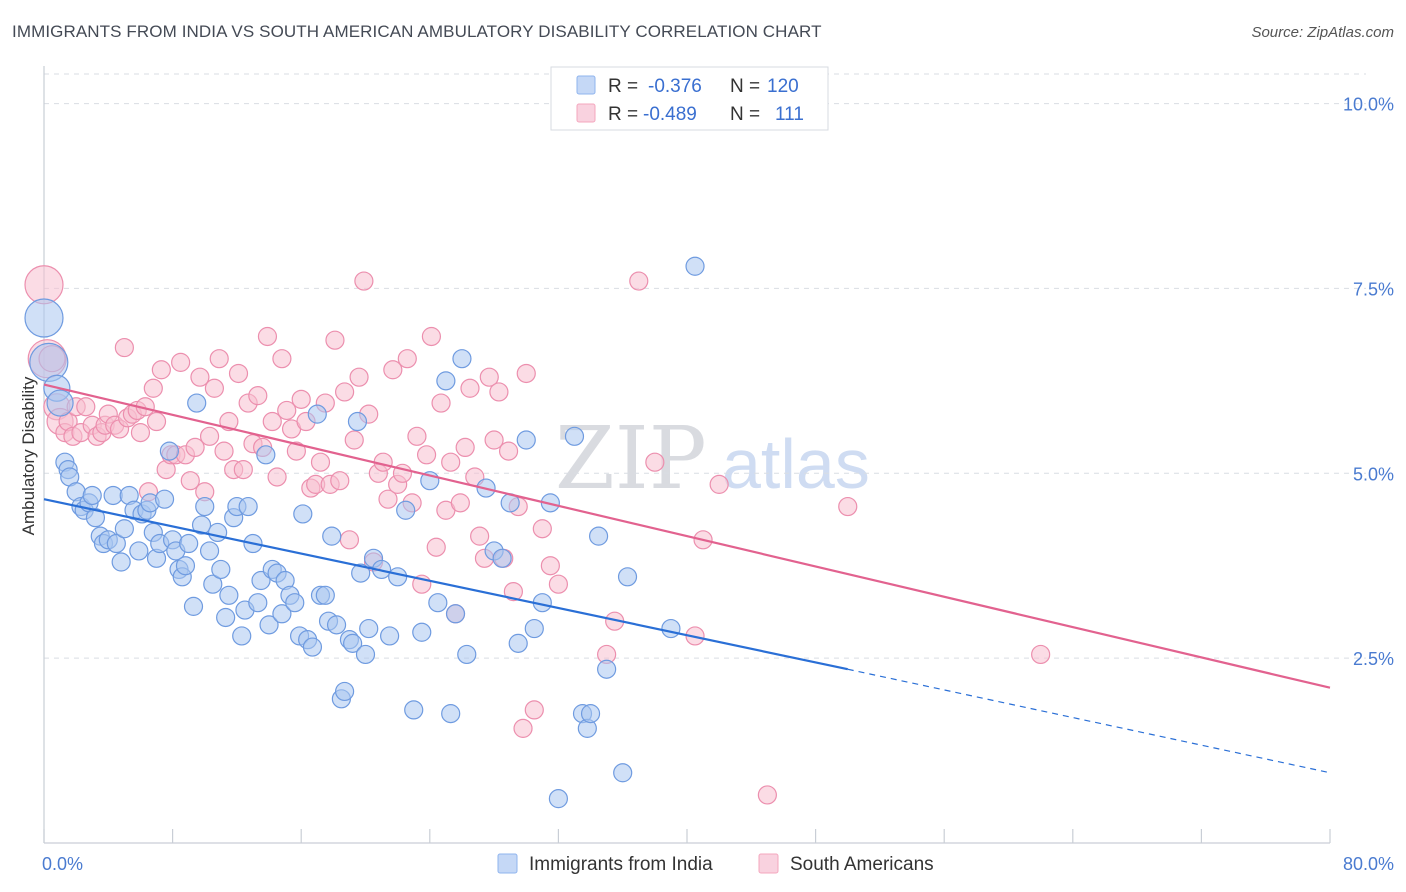  What do you see at coordinates (586, 113) in the screenshot?
I see `legend-swatch-south-americans` at bounding box center [586, 113].